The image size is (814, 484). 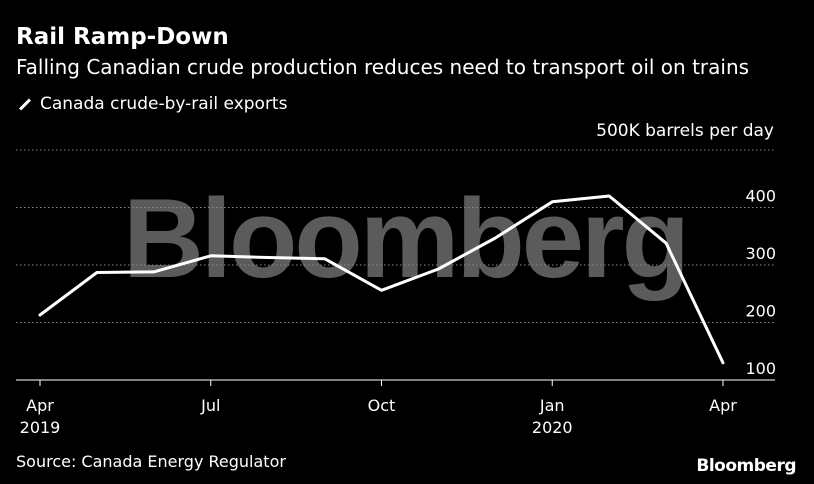 What do you see at coordinates (685, 131) in the screenshot?
I see `y-axis-unit-label: 500K barrels per day` at bounding box center [685, 131].